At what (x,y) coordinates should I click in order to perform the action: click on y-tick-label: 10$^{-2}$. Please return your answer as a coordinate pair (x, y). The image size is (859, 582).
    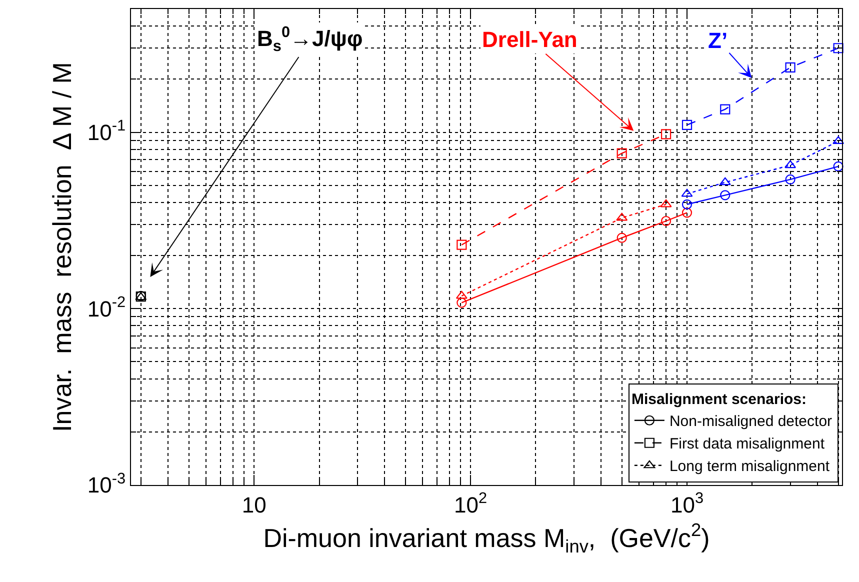
    Looking at the image, I should click on (106, 308).